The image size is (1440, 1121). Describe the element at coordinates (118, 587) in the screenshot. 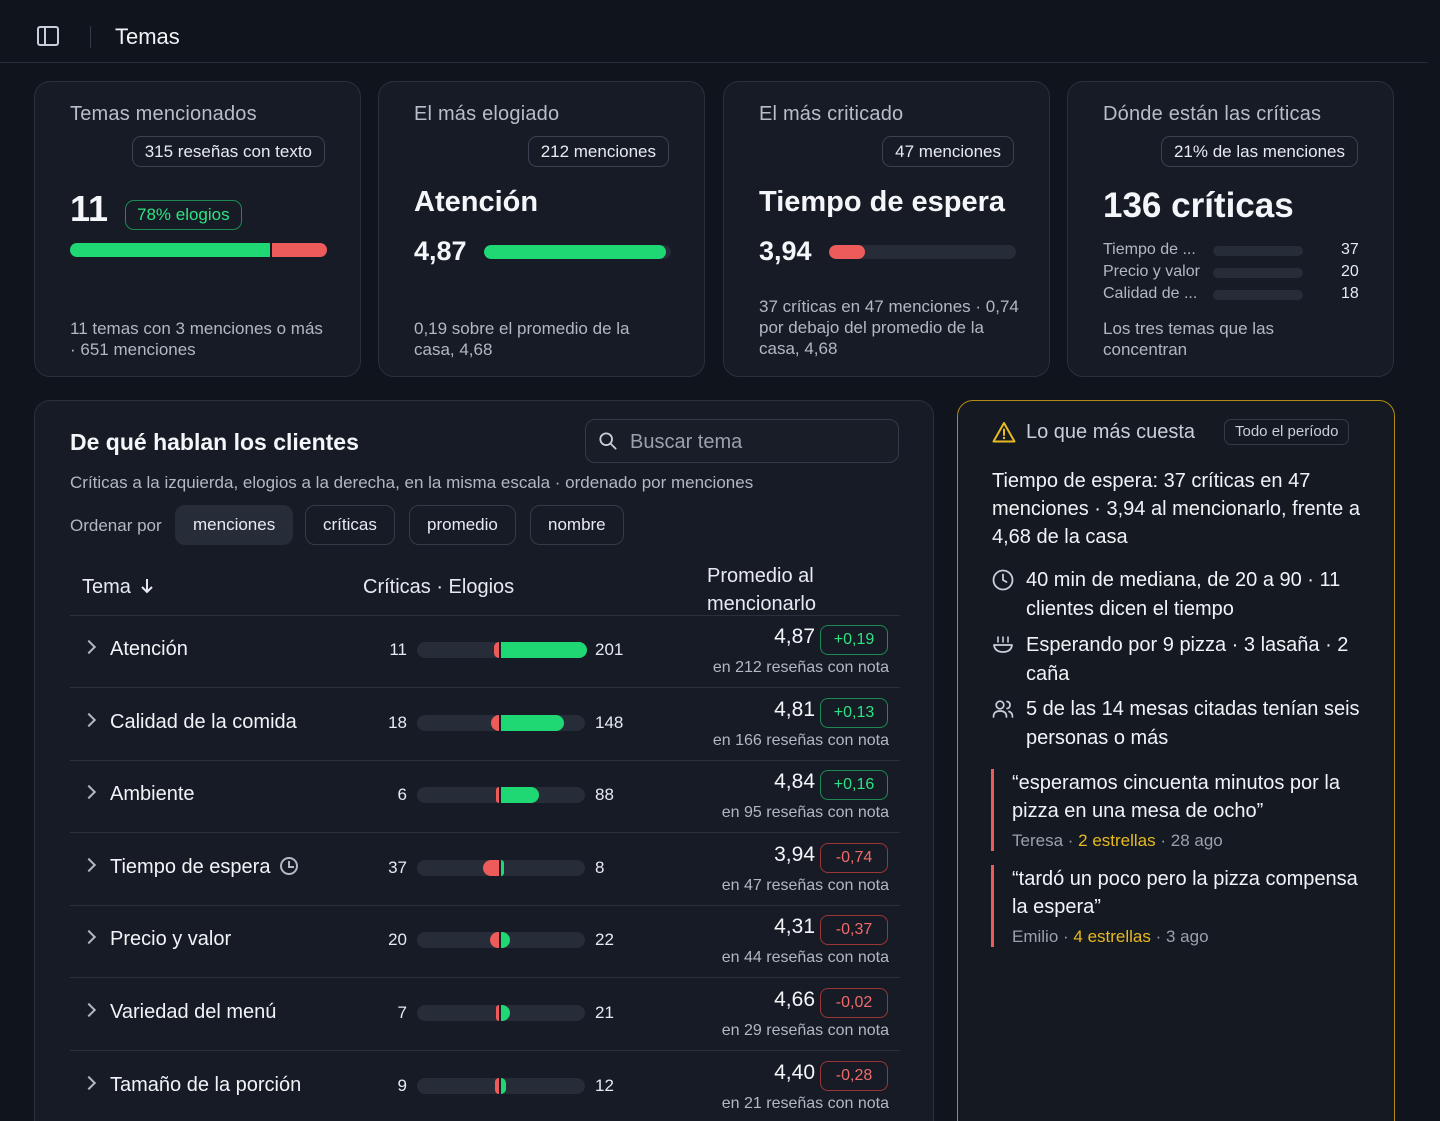

I see `column-topic: Tema` at that location.